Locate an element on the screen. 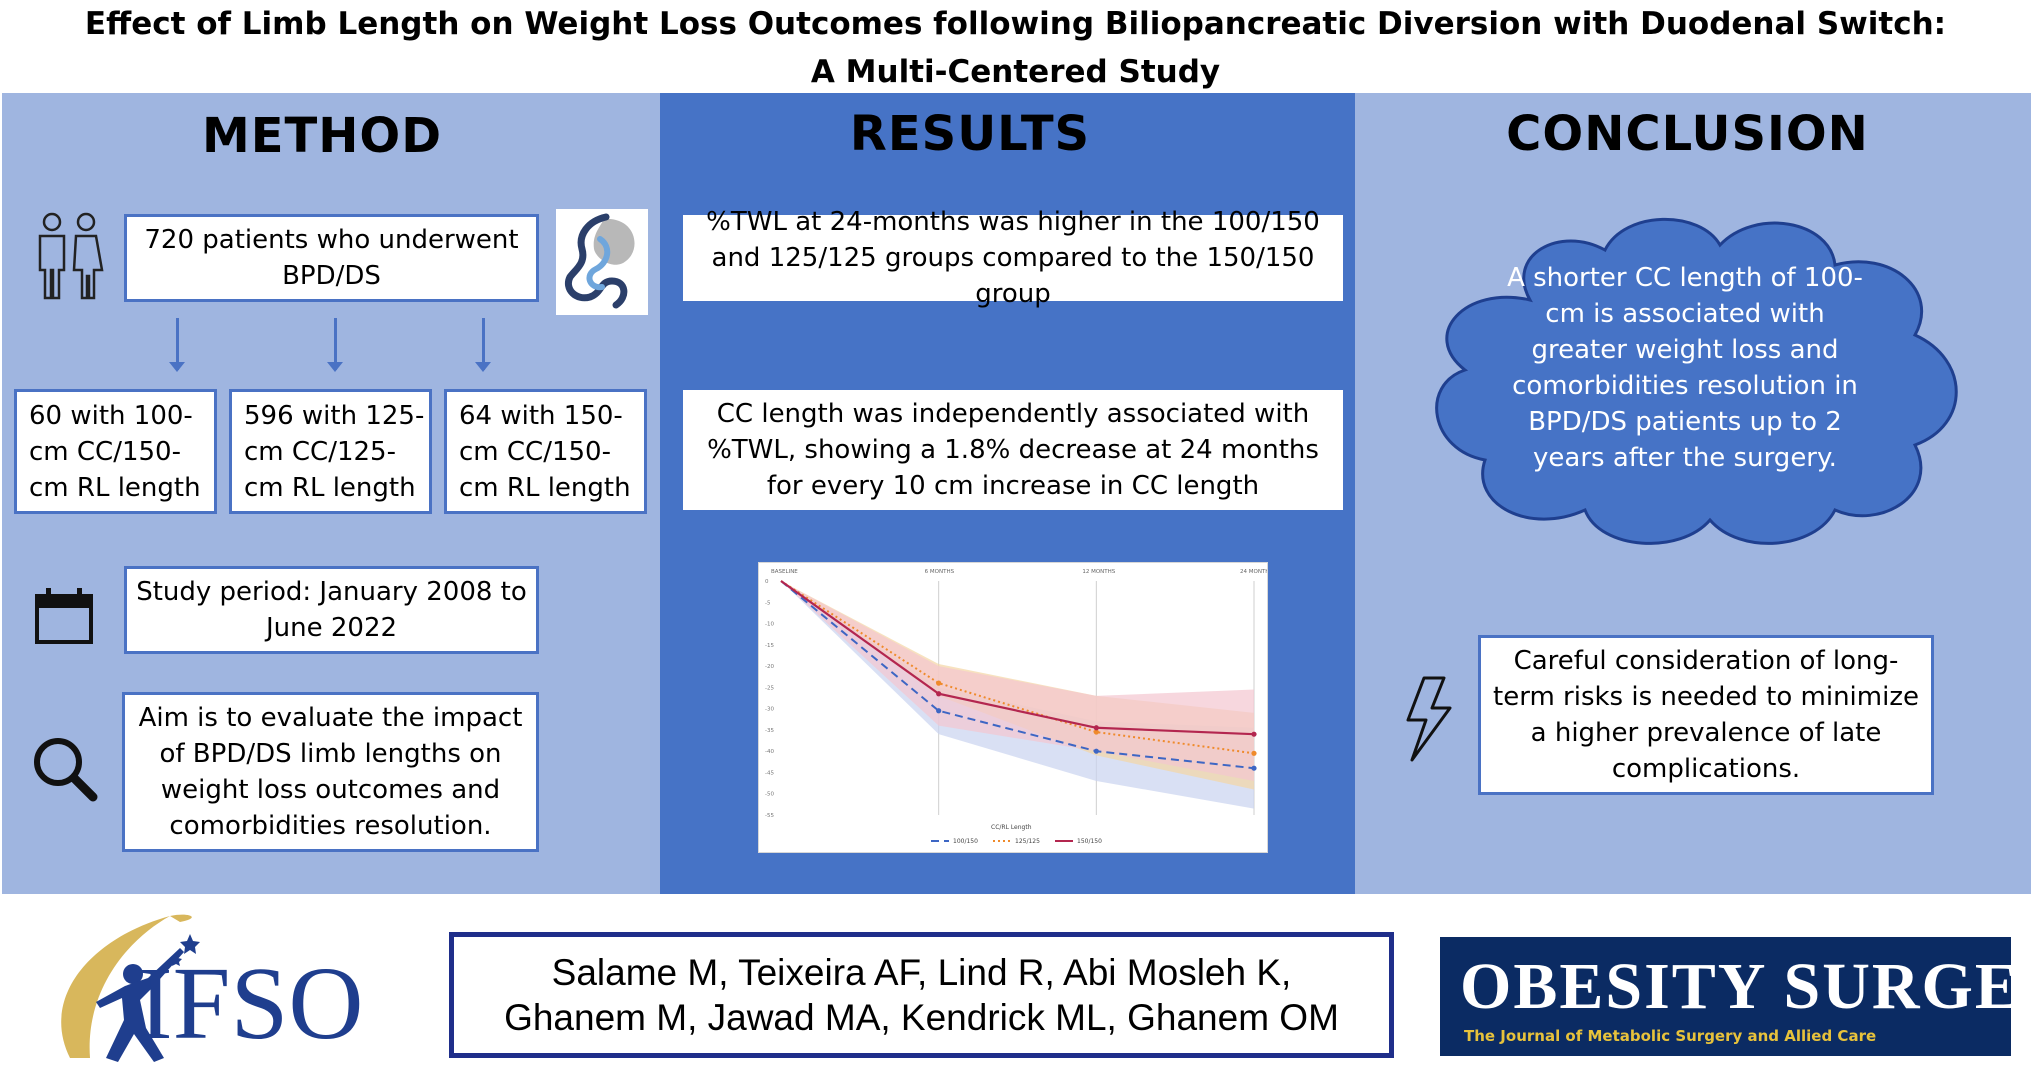 The image size is (2031, 1072). y-tick-label: -45 is located at coordinates (769, 773).